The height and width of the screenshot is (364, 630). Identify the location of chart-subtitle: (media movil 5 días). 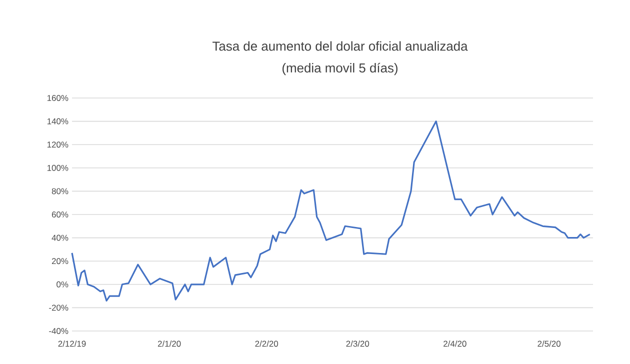
(340, 69).